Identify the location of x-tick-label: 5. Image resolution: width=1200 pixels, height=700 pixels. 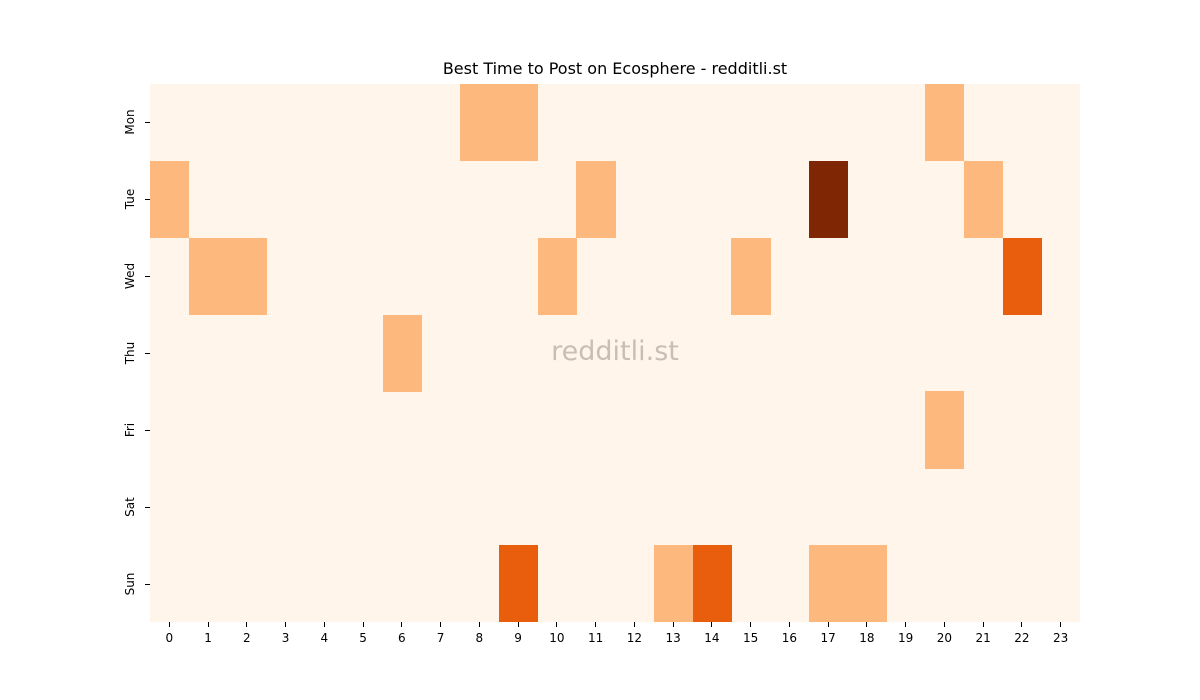
(363, 633).